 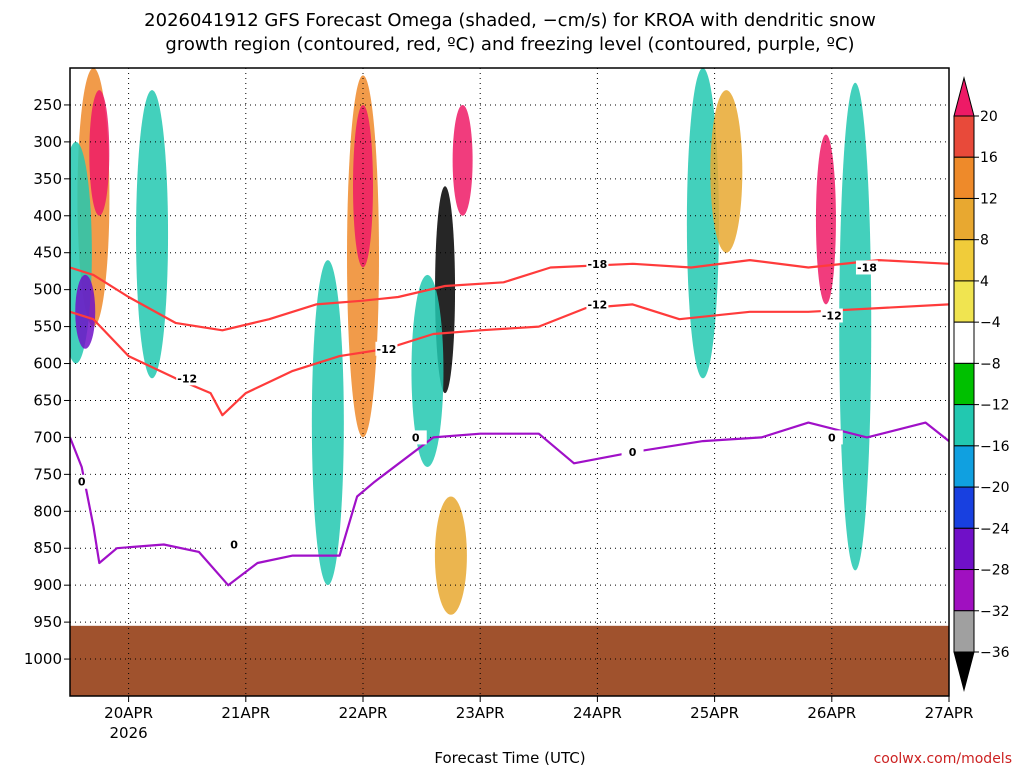 I want to click on colorbar-label: −4, so click(x=990, y=323).